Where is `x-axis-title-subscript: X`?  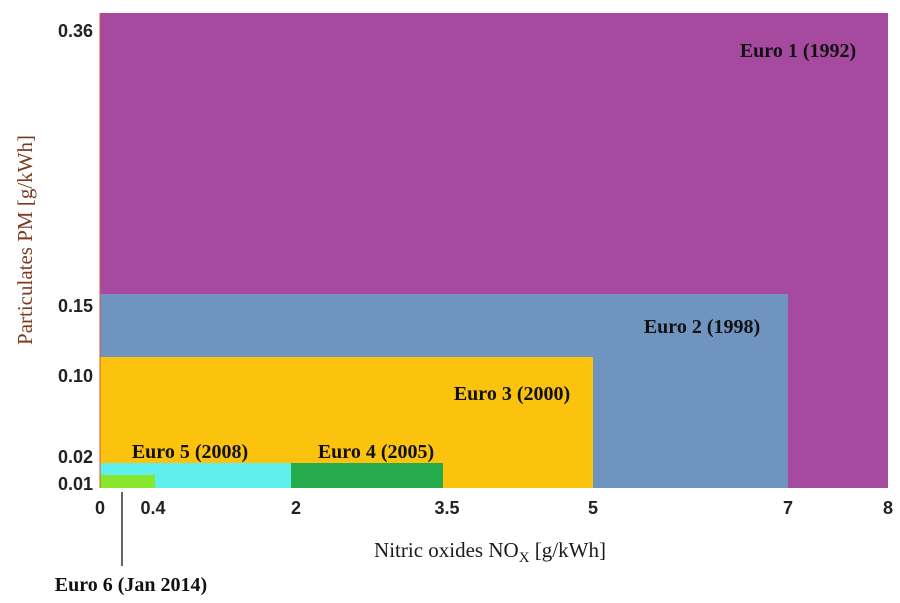 x-axis-title-subscript: X is located at coordinates (524, 558).